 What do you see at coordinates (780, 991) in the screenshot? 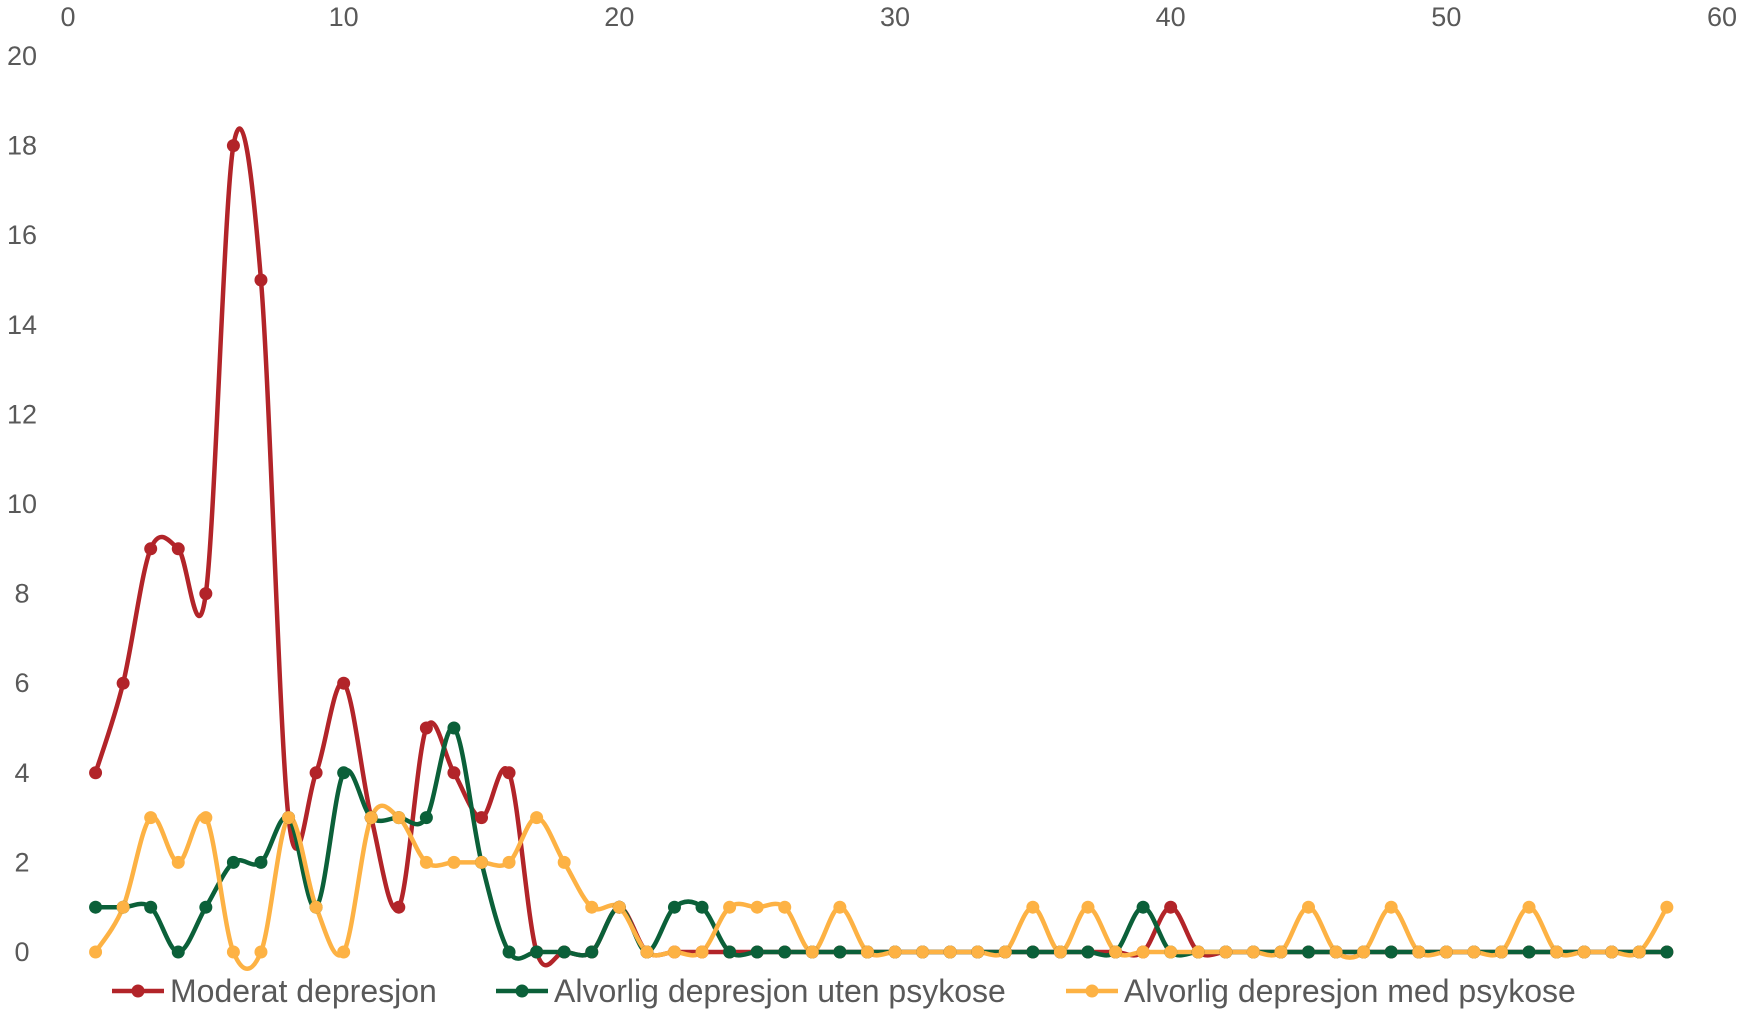
I see `legend-label-alvorlig-uten-psykose: Alvorlig depresjon uten psykose` at bounding box center [780, 991].